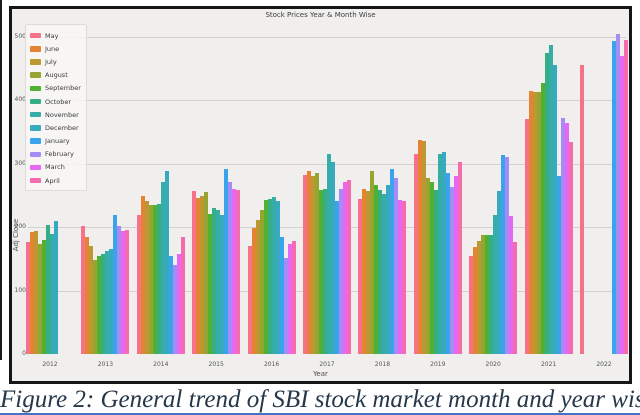 The width and height of the screenshot is (640, 415). Describe the element at coordinates (234, 271) in the screenshot. I see `bar-march-2015` at that location.